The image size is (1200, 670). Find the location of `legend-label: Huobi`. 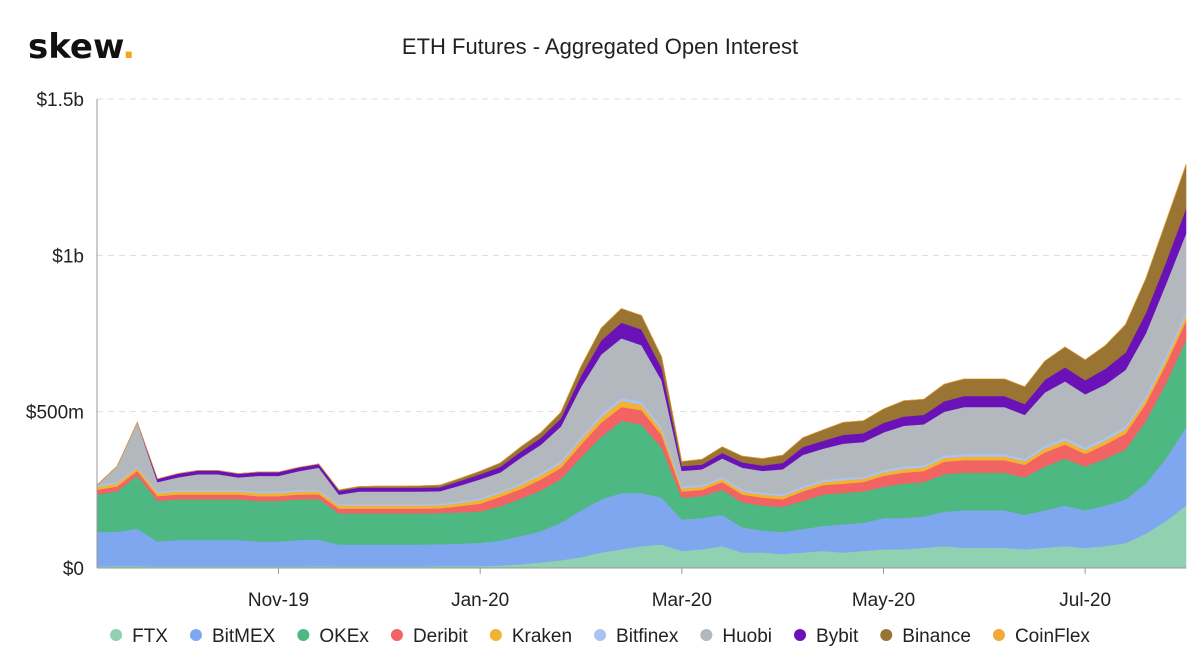

legend-label: Huobi is located at coordinates (747, 636).